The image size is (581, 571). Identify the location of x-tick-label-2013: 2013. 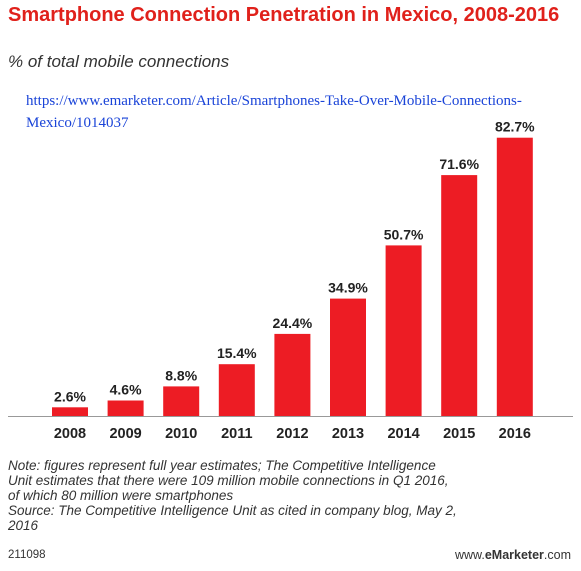
(348, 434).